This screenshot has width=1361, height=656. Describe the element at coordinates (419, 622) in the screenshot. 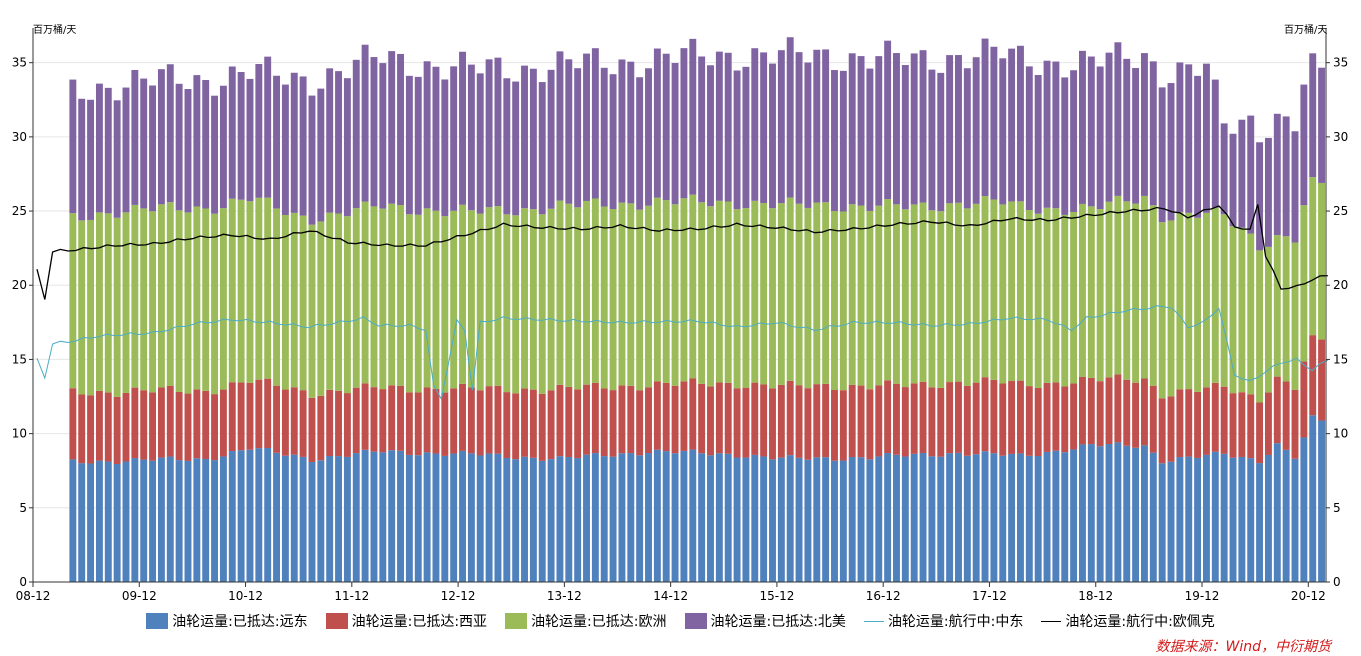

I see `legend-label: 油轮运量:已抵达:西亚` at that location.